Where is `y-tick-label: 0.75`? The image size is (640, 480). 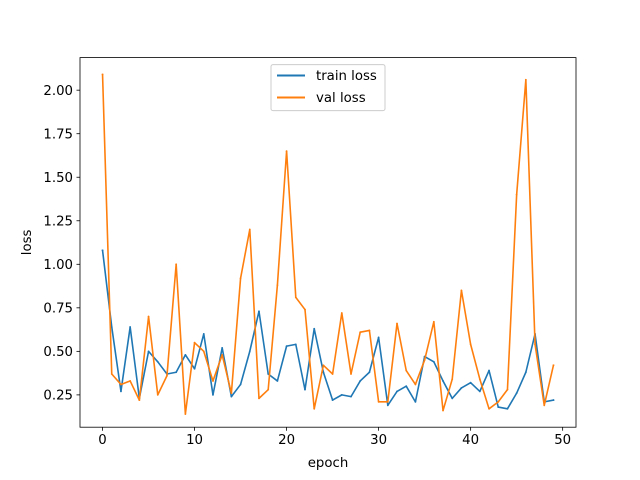
y-tick-label: 0.75 is located at coordinates (58, 308).